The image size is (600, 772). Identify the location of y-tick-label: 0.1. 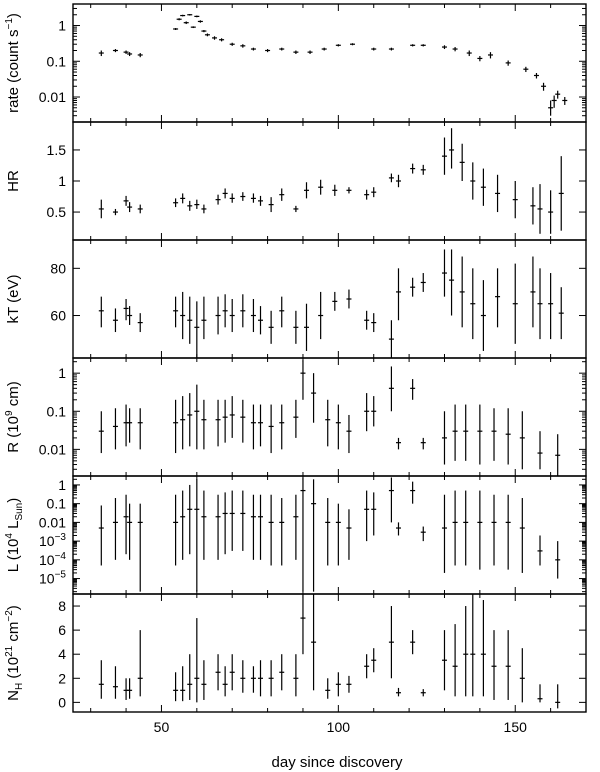
(57, 61).